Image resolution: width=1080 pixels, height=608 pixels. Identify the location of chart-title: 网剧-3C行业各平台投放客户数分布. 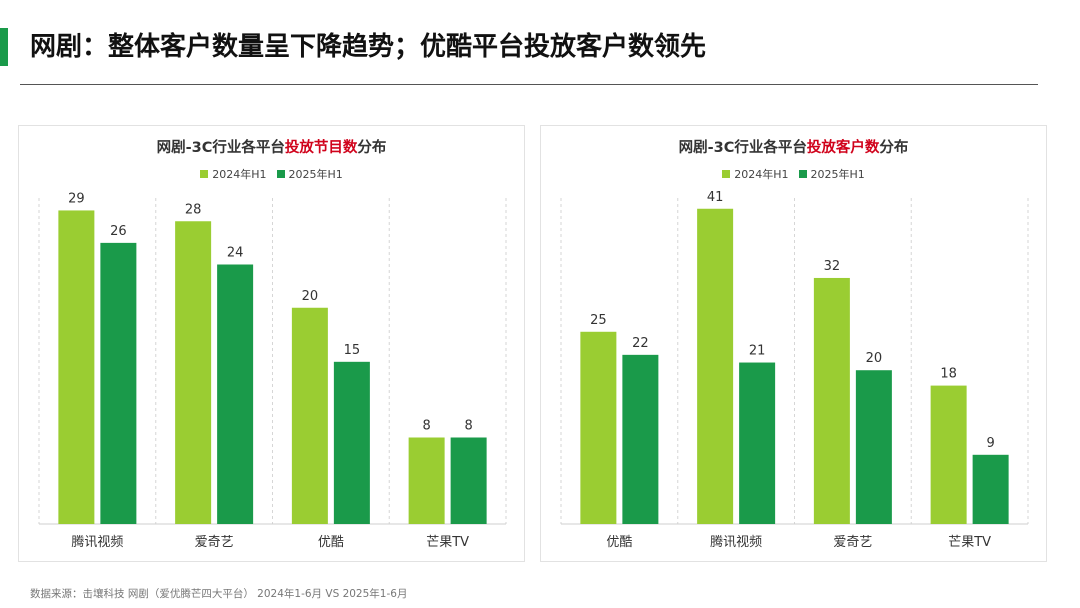
(793, 146).